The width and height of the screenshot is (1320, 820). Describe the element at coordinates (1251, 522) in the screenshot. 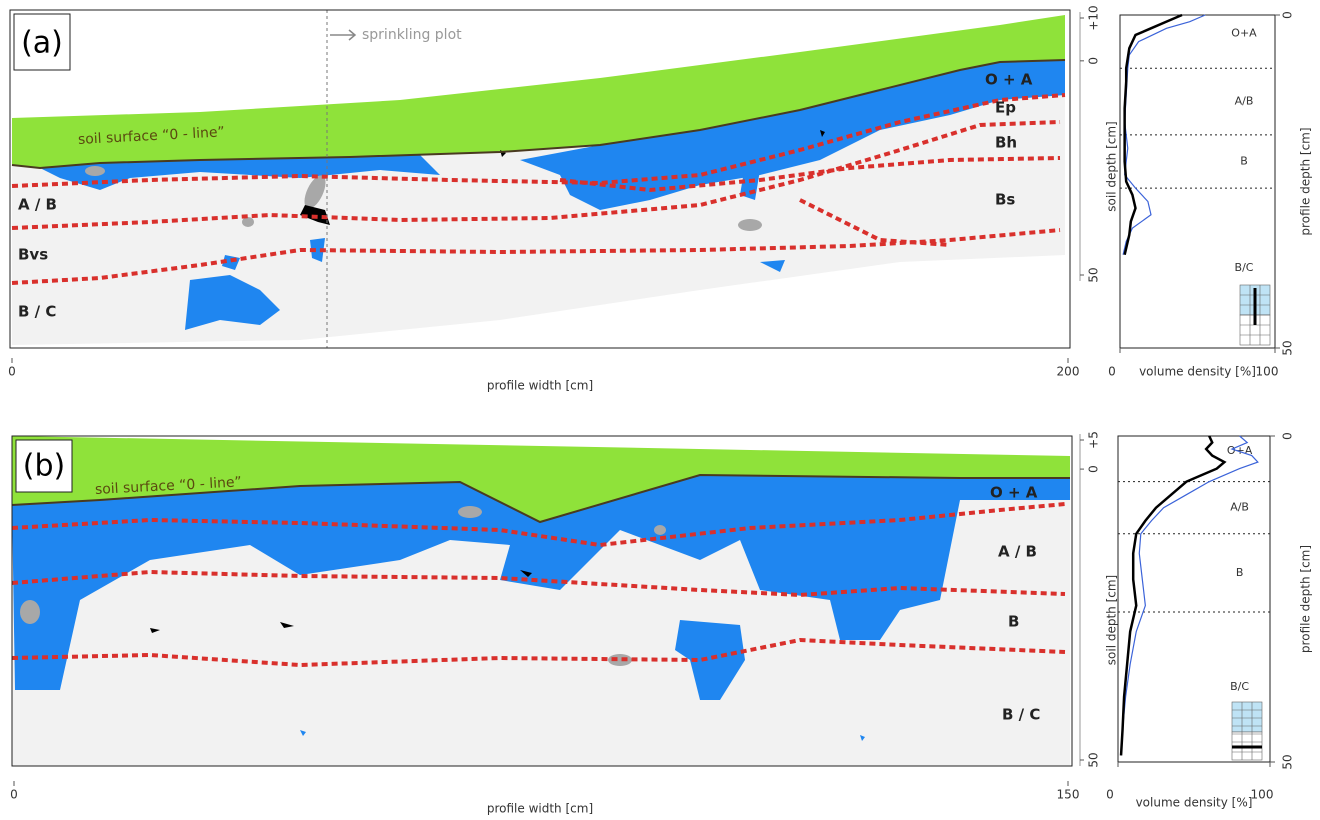

I see `sampling-icon` at that location.